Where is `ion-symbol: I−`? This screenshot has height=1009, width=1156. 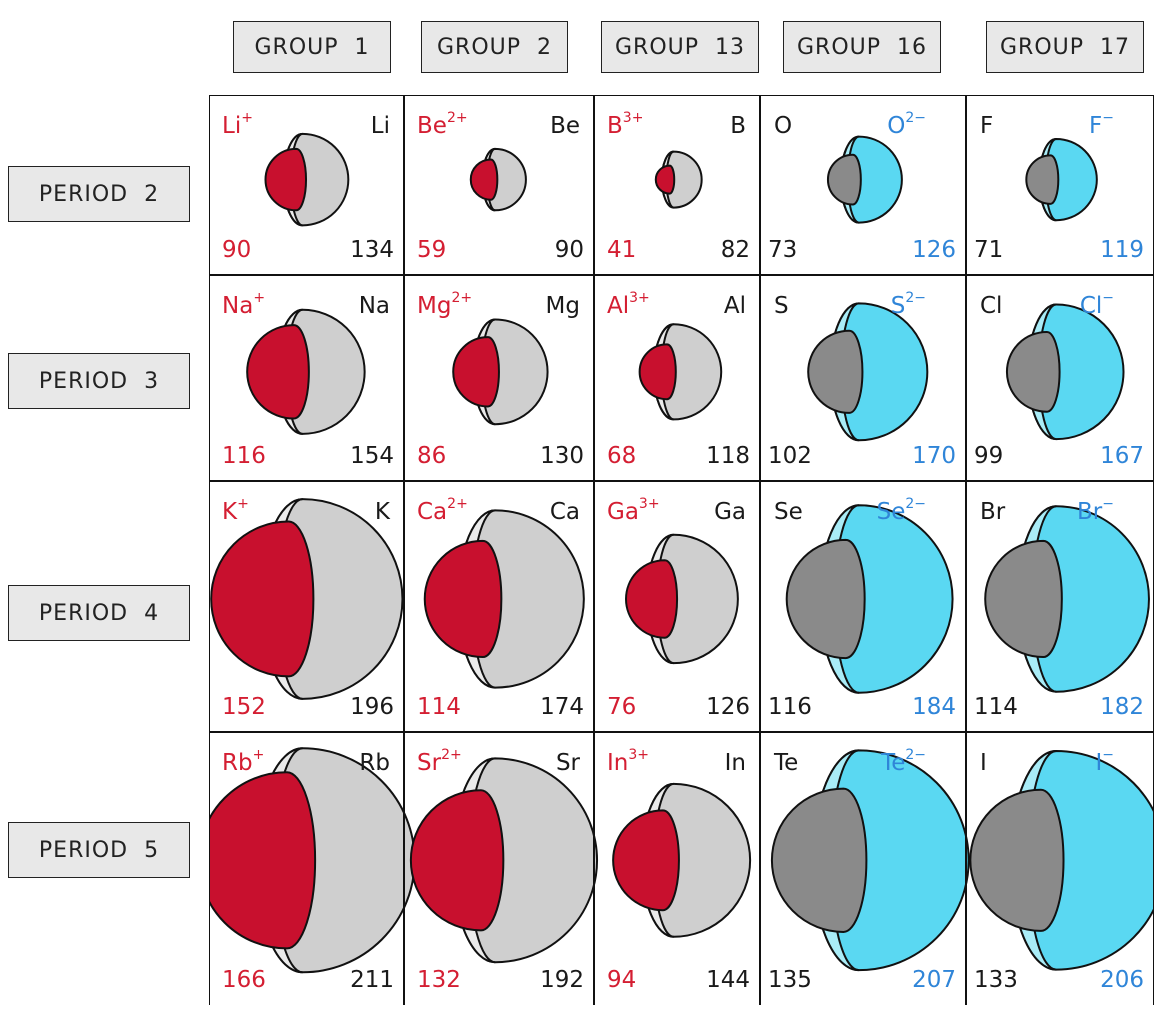 ion-symbol: I− is located at coordinates (1104, 761).